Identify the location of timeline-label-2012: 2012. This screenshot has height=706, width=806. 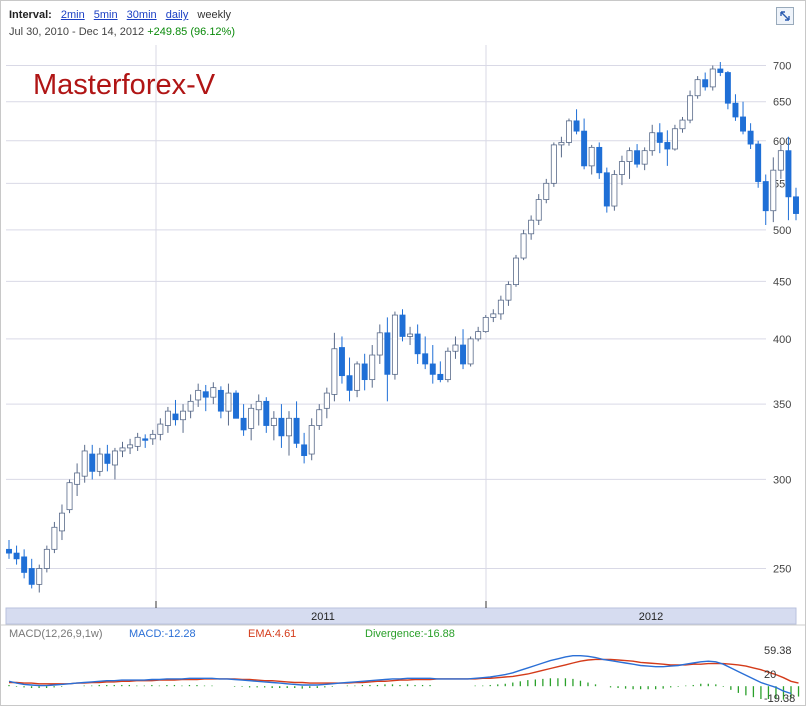
(651, 617).